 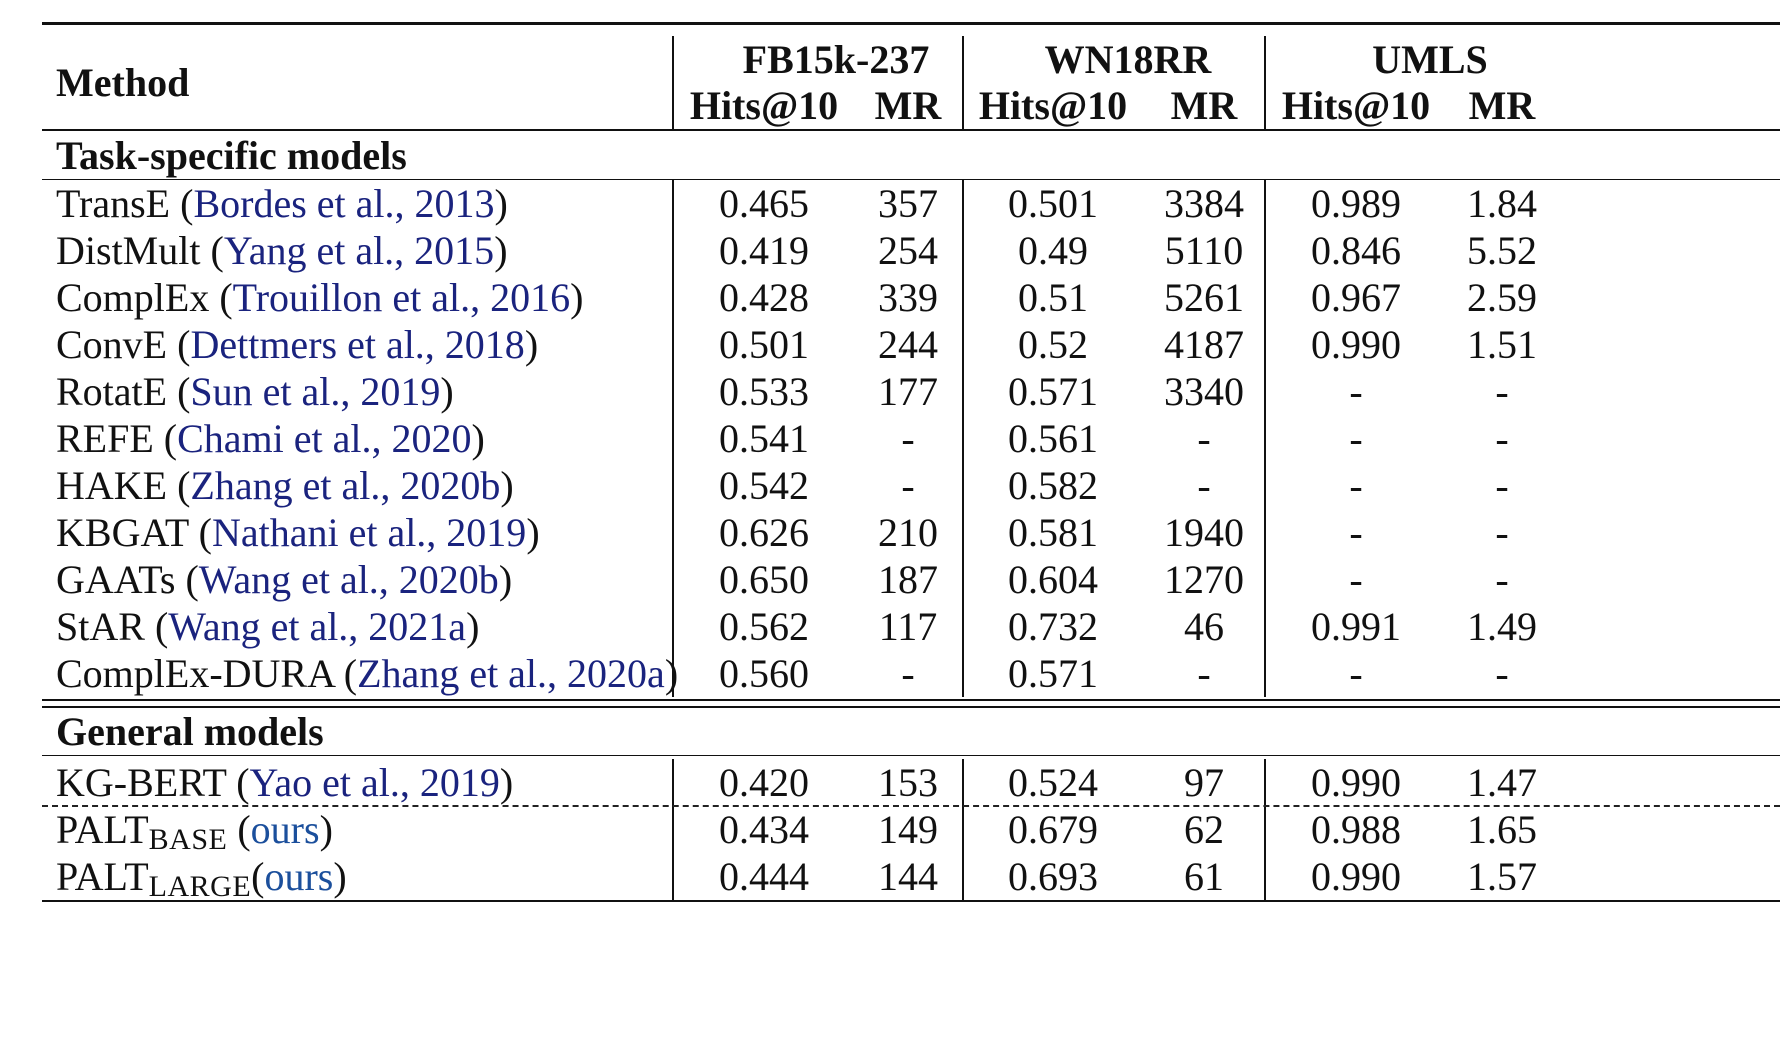 What do you see at coordinates (764, 829) in the screenshot?
I see `table-cell: 0.434` at bounding box center [764, 829].